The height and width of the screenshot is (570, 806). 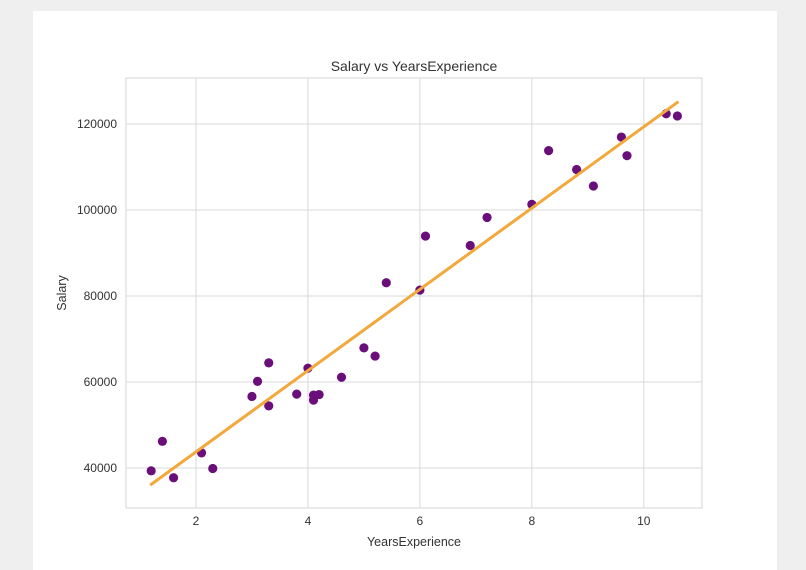 I want to click on x-tick-label: 6, so click(x=420, y=521).